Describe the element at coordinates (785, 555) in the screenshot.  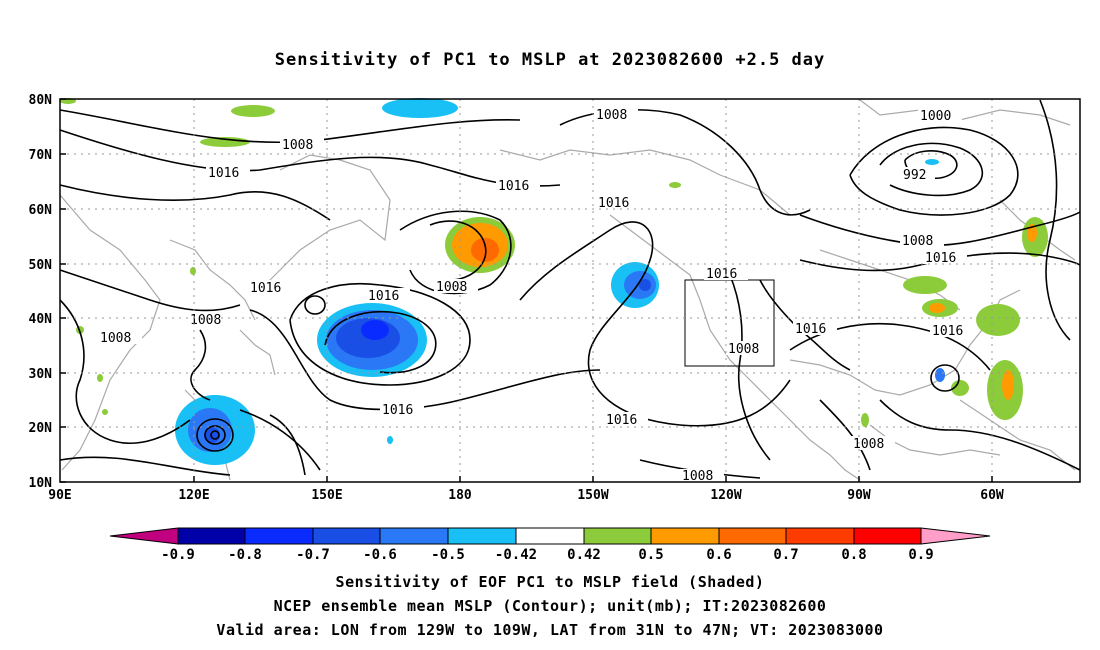
I see `colorbar-label: 0.7` at that location.